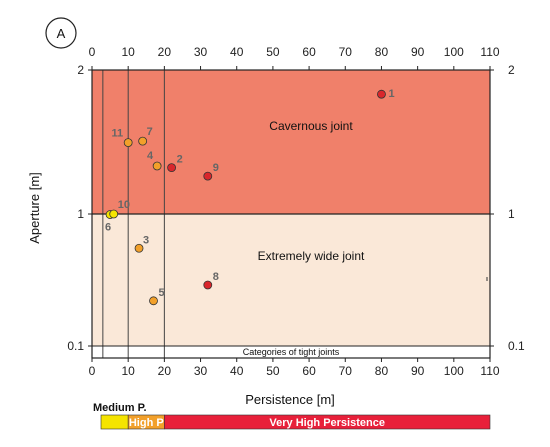 Image resolution: width=550 pixels, height=447 pixels. I want to click on x-tick-label-bottom-3: 30, so click(201, 371).